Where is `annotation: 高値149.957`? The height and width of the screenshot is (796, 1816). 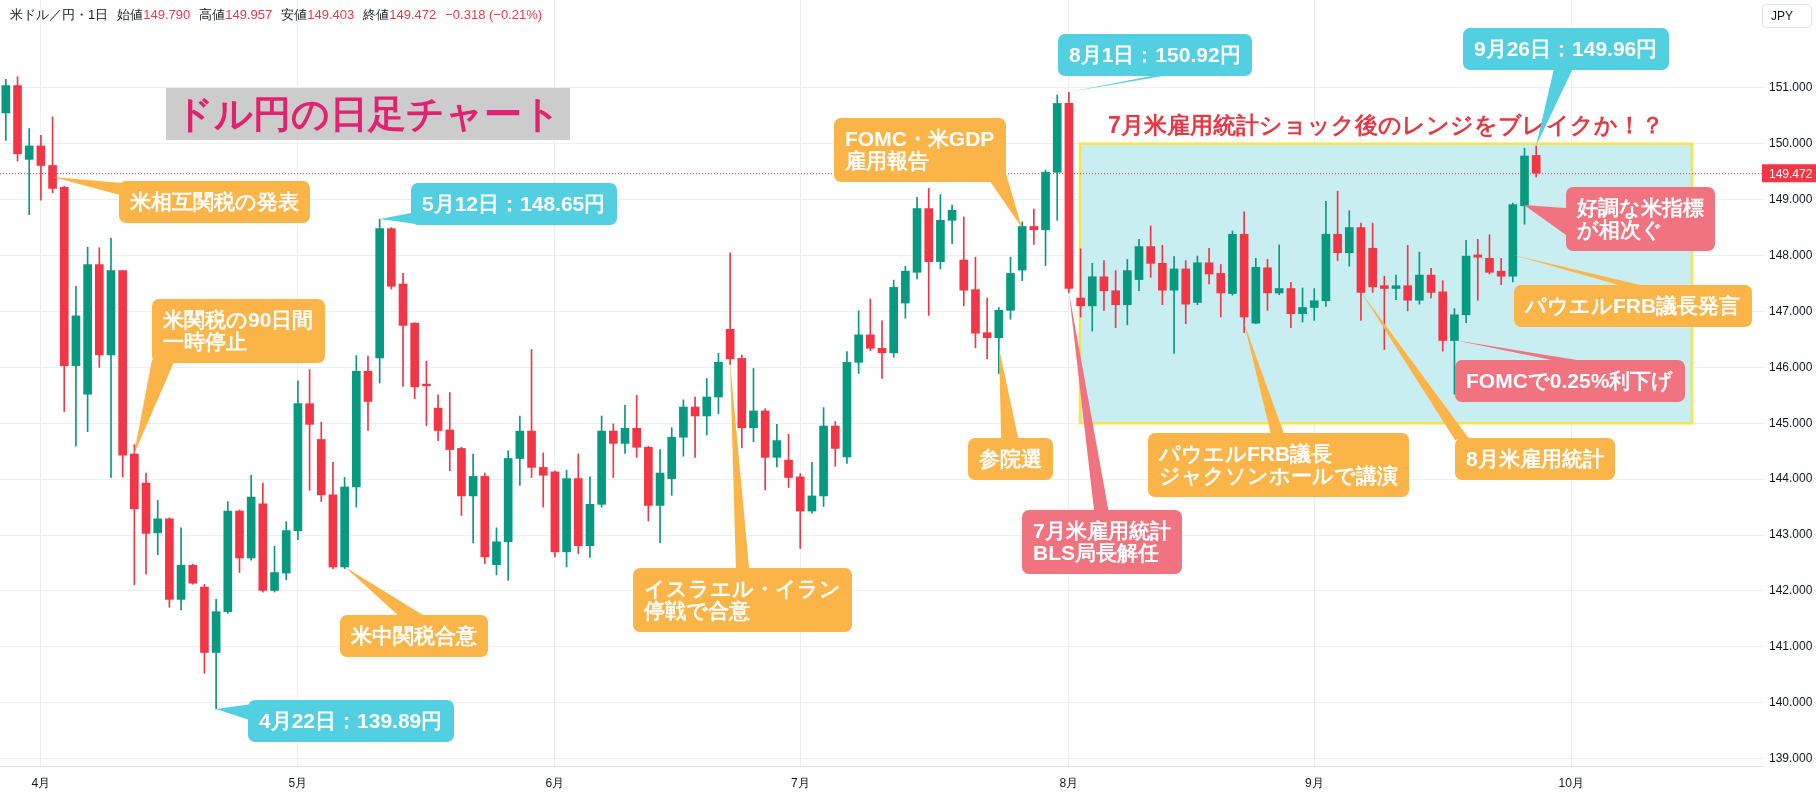 annotation: 高値149.957 is located at coordinates (236, 14).